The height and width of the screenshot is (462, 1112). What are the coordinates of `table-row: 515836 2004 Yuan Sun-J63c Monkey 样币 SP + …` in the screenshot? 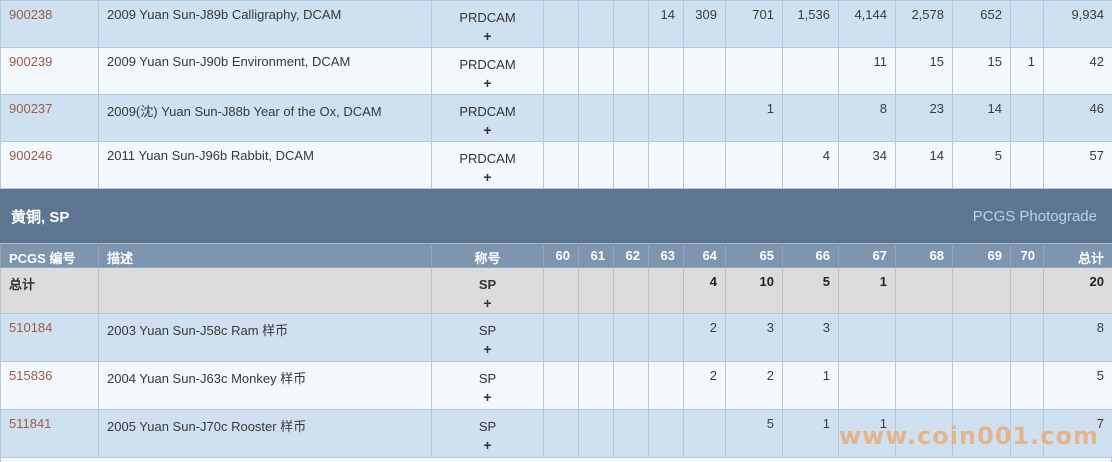 It's located at (556, 385).